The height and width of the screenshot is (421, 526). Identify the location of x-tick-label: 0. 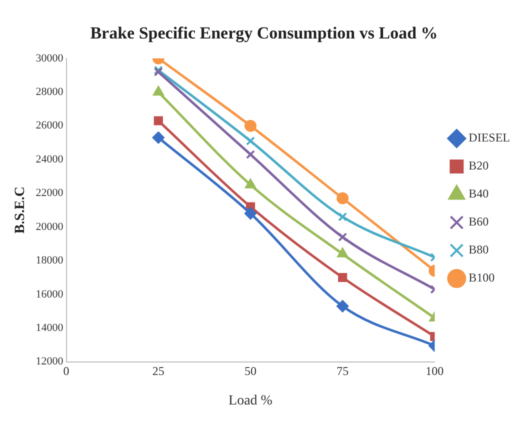
(66, 371).